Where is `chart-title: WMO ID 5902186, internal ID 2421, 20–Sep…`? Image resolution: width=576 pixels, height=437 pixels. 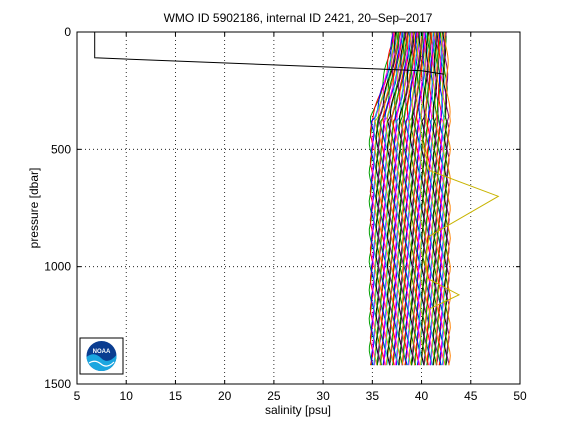 chart-title: WMO ID 5902186, internal ID 2421, 20–Sep… is located at coordinates (298, 18).